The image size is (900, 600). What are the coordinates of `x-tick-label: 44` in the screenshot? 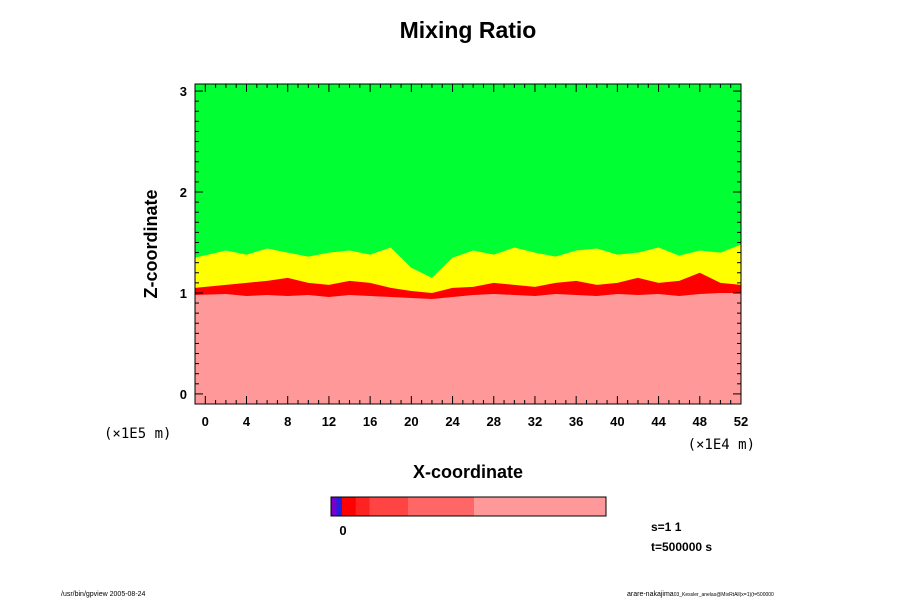 It's located at (658, 421).